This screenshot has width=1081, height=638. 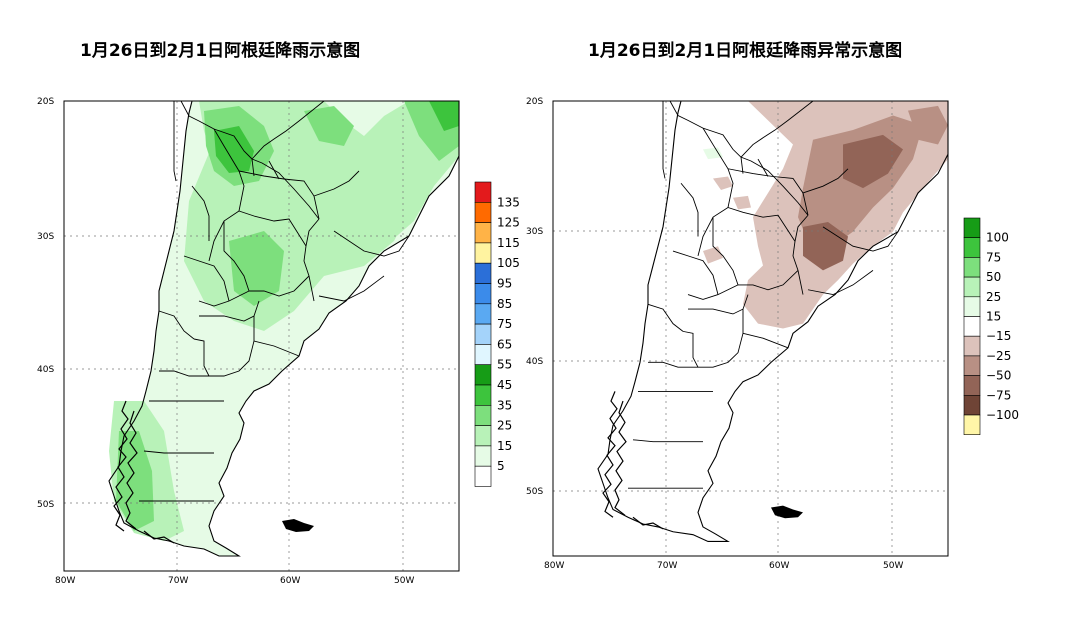 I want to click on map2-colorbar-label: −50, so click(x=998, y=376).